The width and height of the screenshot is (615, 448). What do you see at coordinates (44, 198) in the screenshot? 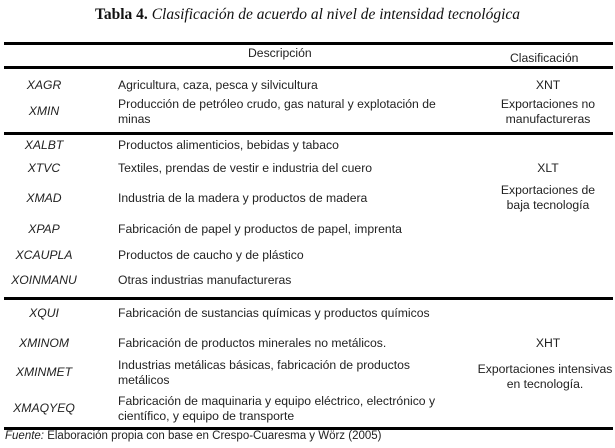
I see `row-code: XMAD` at bounding box center [44, 198].